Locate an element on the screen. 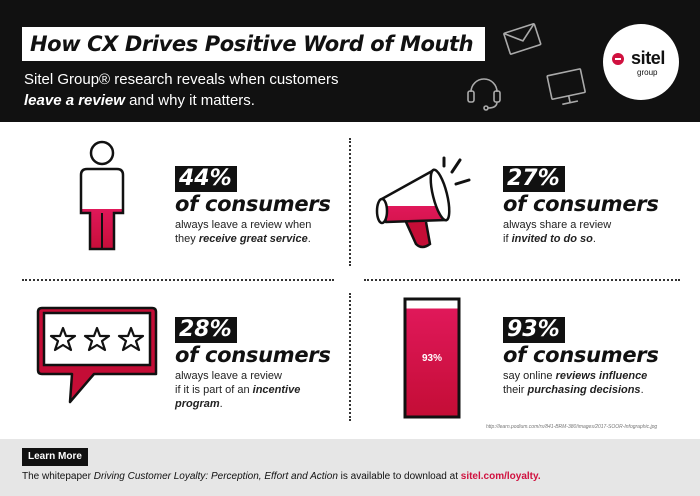 The height and width of the screenshot is (496, 700). headset-icon is located at coordinates (484, 94).